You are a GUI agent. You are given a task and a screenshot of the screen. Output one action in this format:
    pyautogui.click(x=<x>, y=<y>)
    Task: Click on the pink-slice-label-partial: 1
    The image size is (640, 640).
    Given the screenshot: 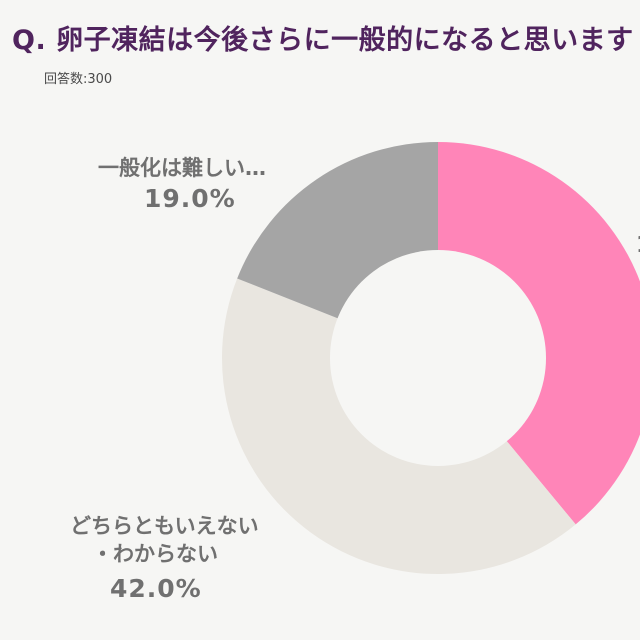 What is the action you would take?
    pyautogui.click(x=638, y=245)
    